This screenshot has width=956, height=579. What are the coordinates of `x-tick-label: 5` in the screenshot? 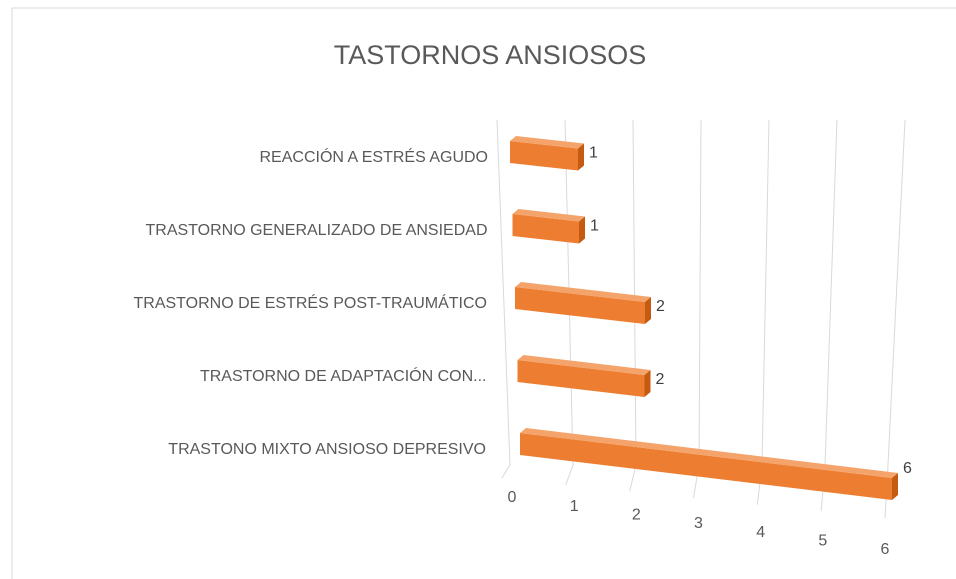 It's located at (822, 541).